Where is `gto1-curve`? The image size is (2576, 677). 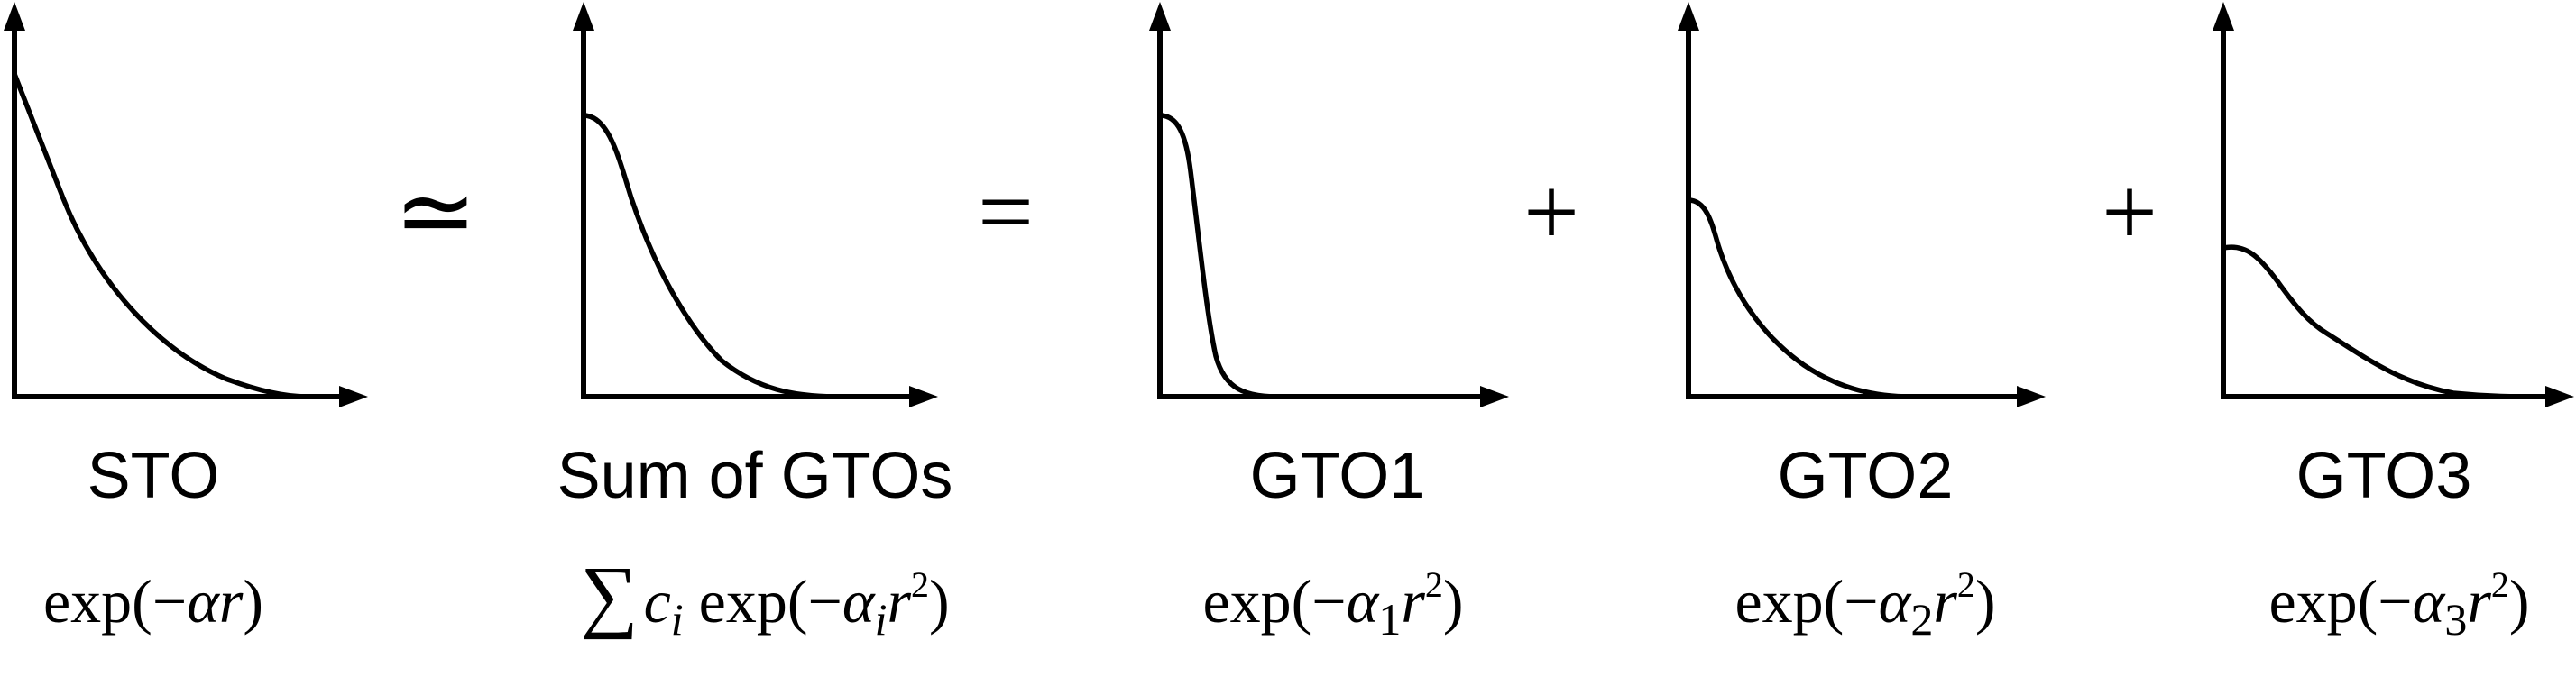 gto1-curve is located at coordinates (1220, 256).